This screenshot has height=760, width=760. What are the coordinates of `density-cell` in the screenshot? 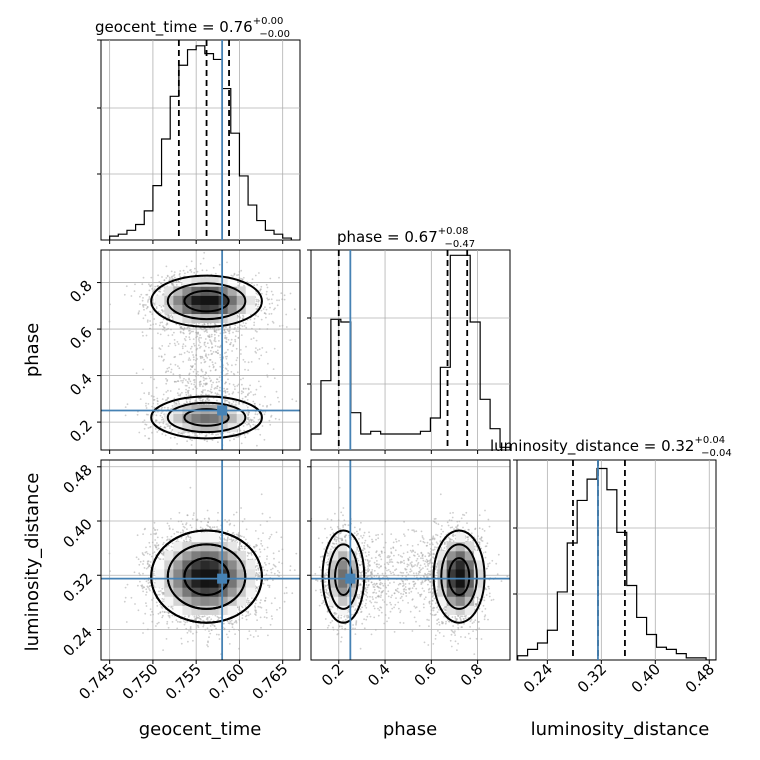 It's located at (178, 291).